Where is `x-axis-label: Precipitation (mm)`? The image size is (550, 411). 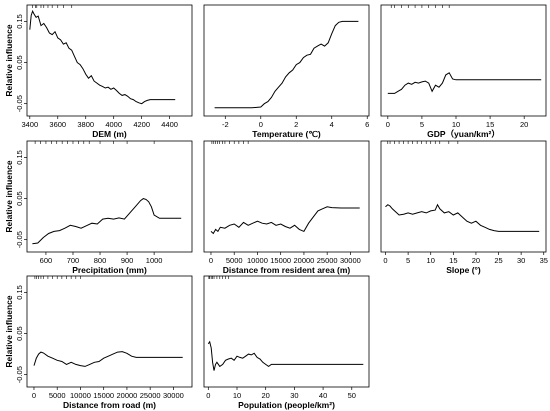 x-axis-label: Precipitation (mm) is located at coordinates (109, 270).